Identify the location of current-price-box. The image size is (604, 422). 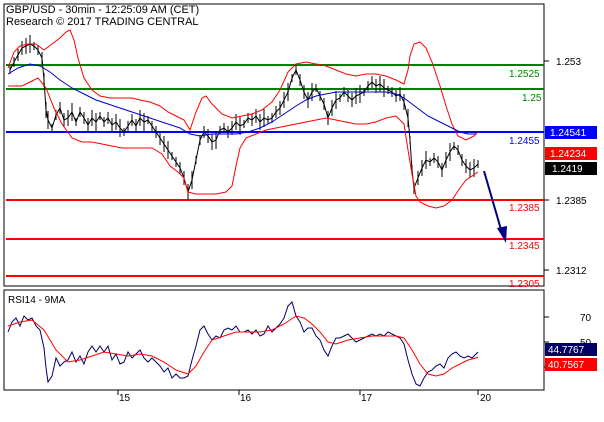
(571, 168).